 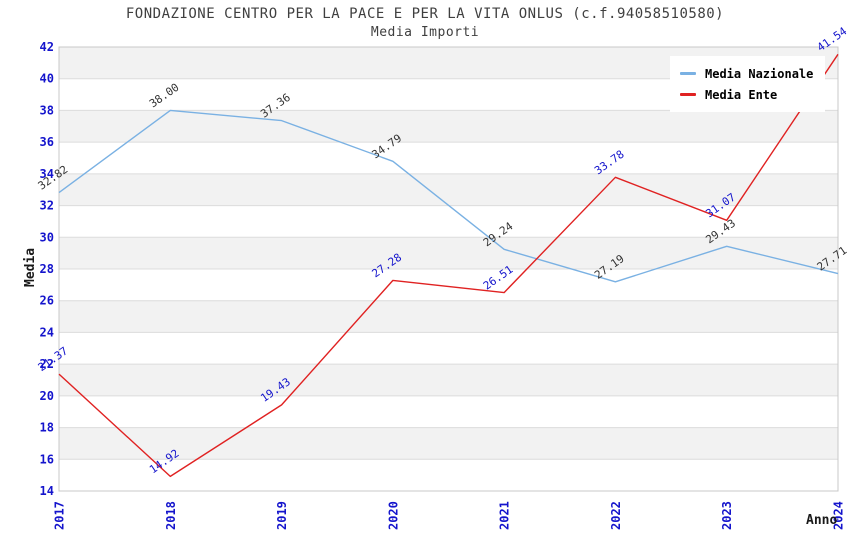 I want to click on chart-legend: Media Nazionale Media Ente, so click(x=748, y=84).